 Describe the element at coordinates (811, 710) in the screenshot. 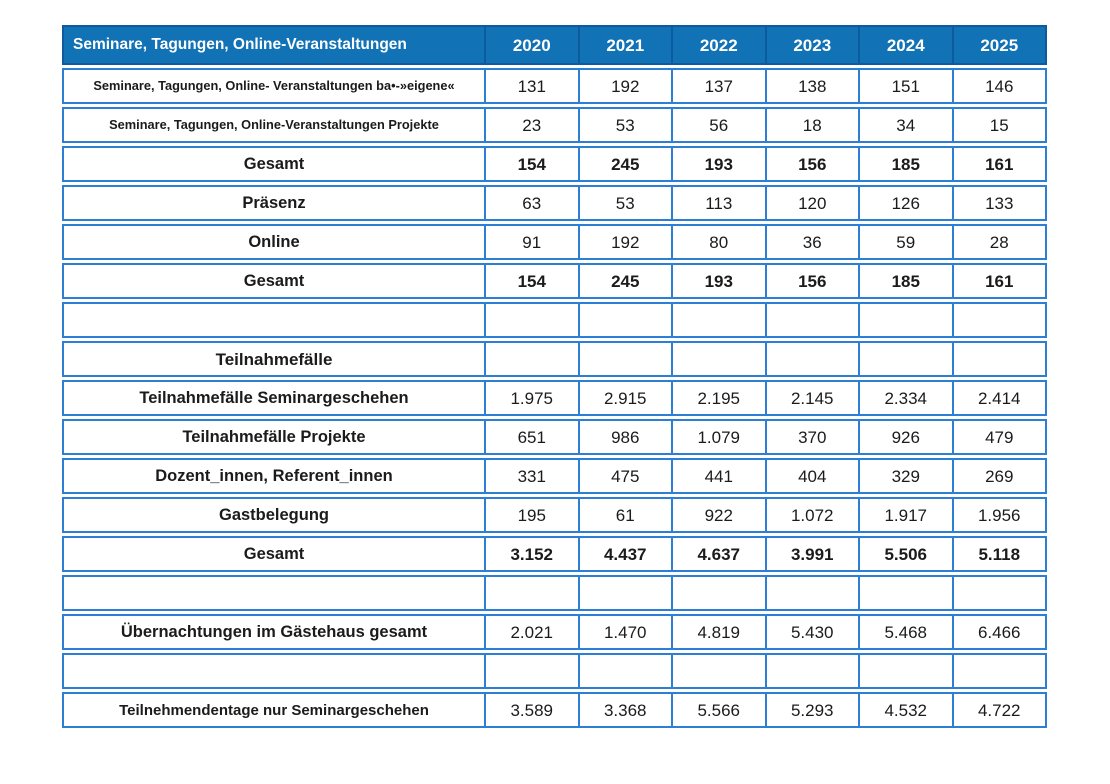

I see `value-cell: 5.293` at that location.